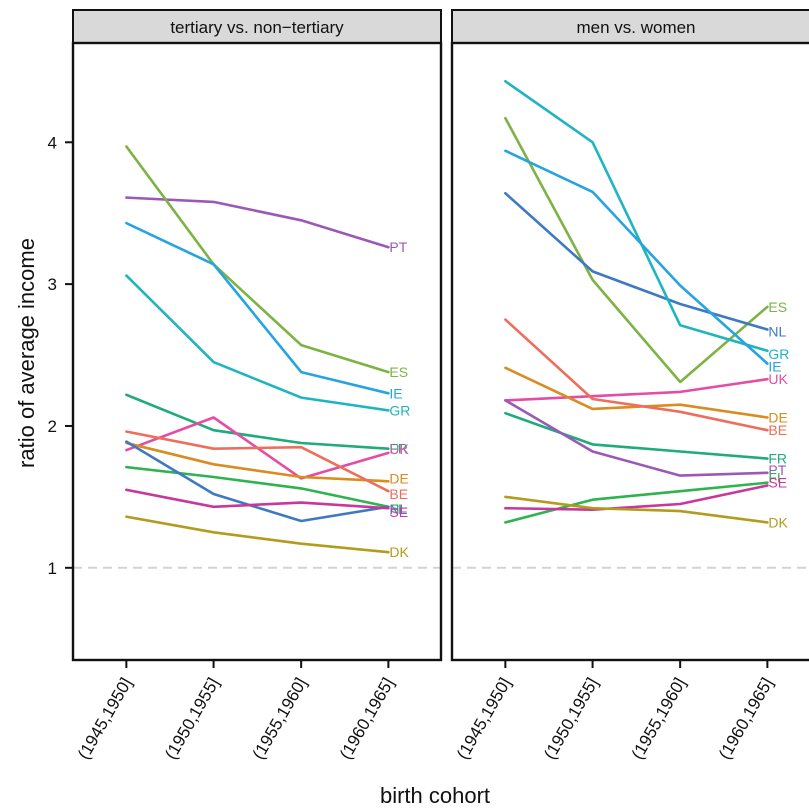 This screenshot has width=809, height=809. Describe the element at coordinates (26, 353) in the screenshot. I see `y-axis-title: ratio of average income` at that location.